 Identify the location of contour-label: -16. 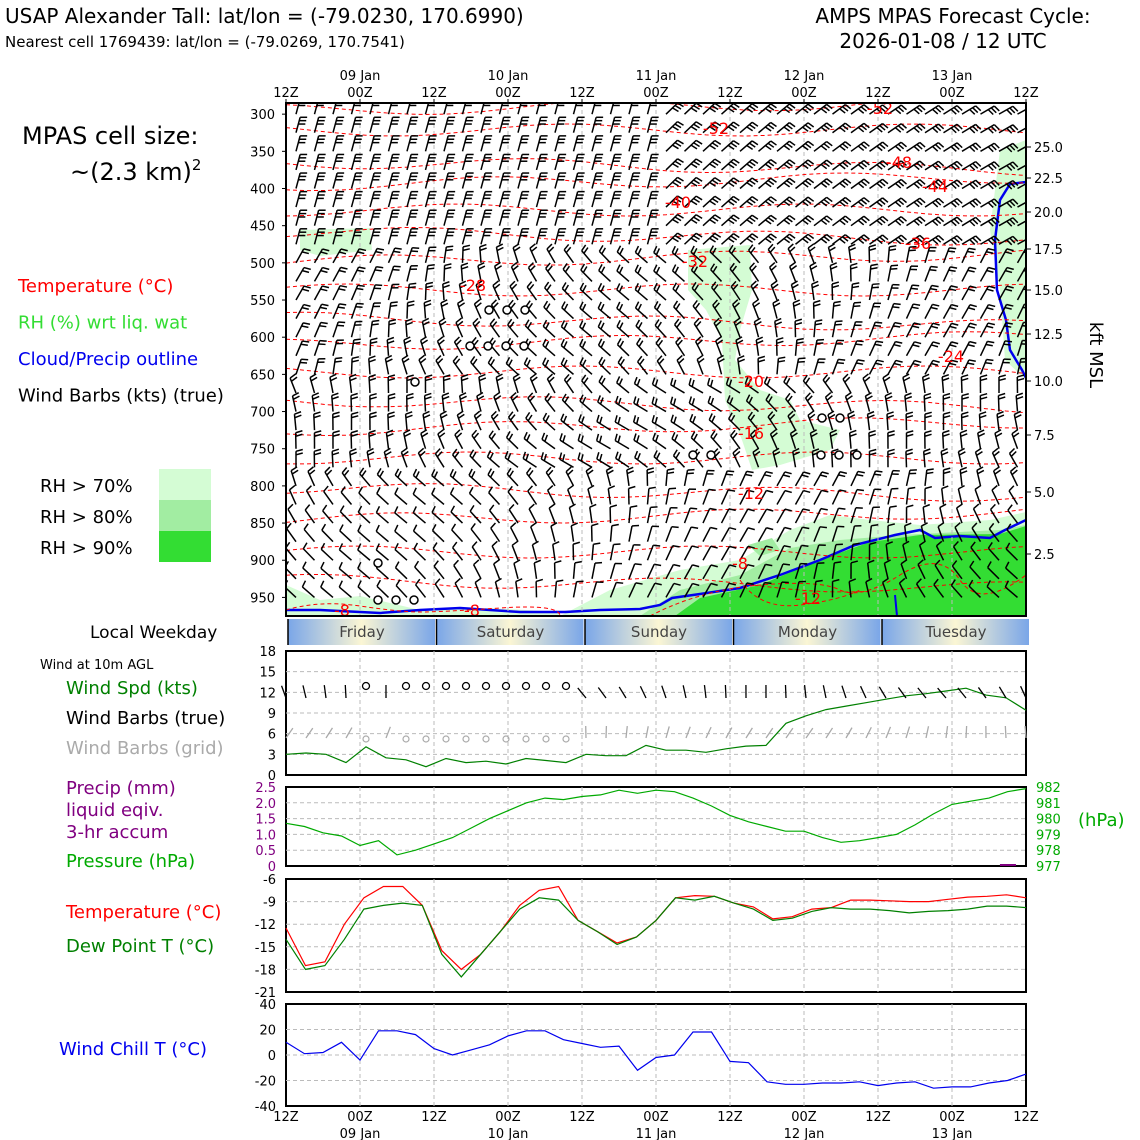
(751, 433).